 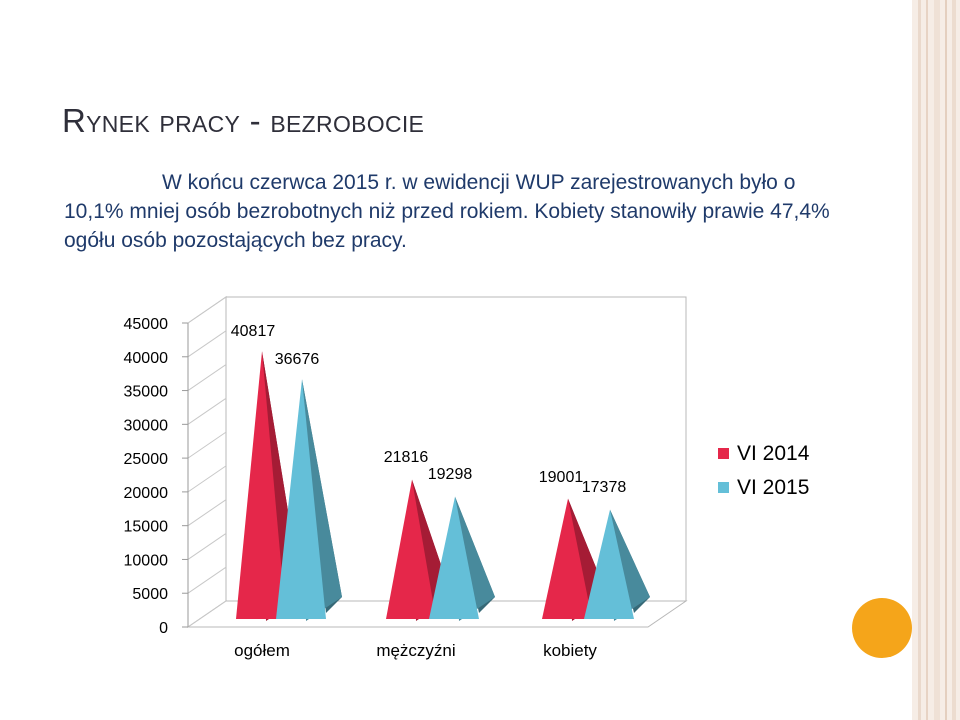 What do you see at coordinates (150, 594) in the screenshot?
I see `y-tick-label: 5000` at bounding box center [150, 594].